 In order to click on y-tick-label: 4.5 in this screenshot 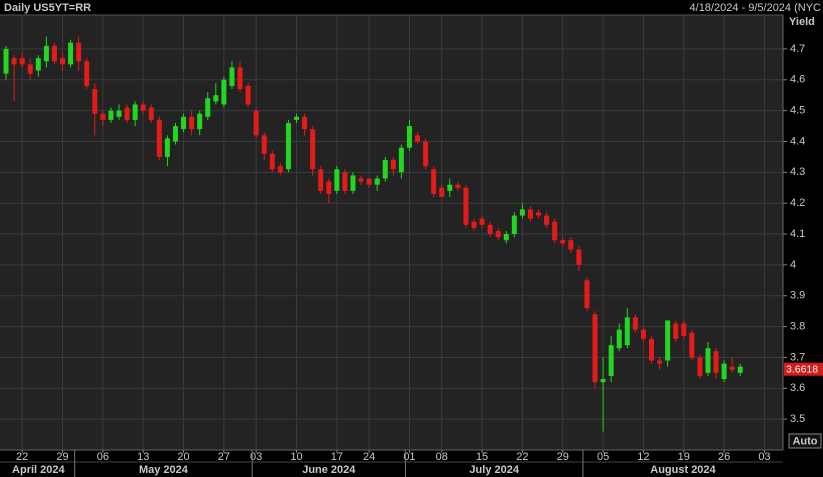, I will do `click(797, 111)`.